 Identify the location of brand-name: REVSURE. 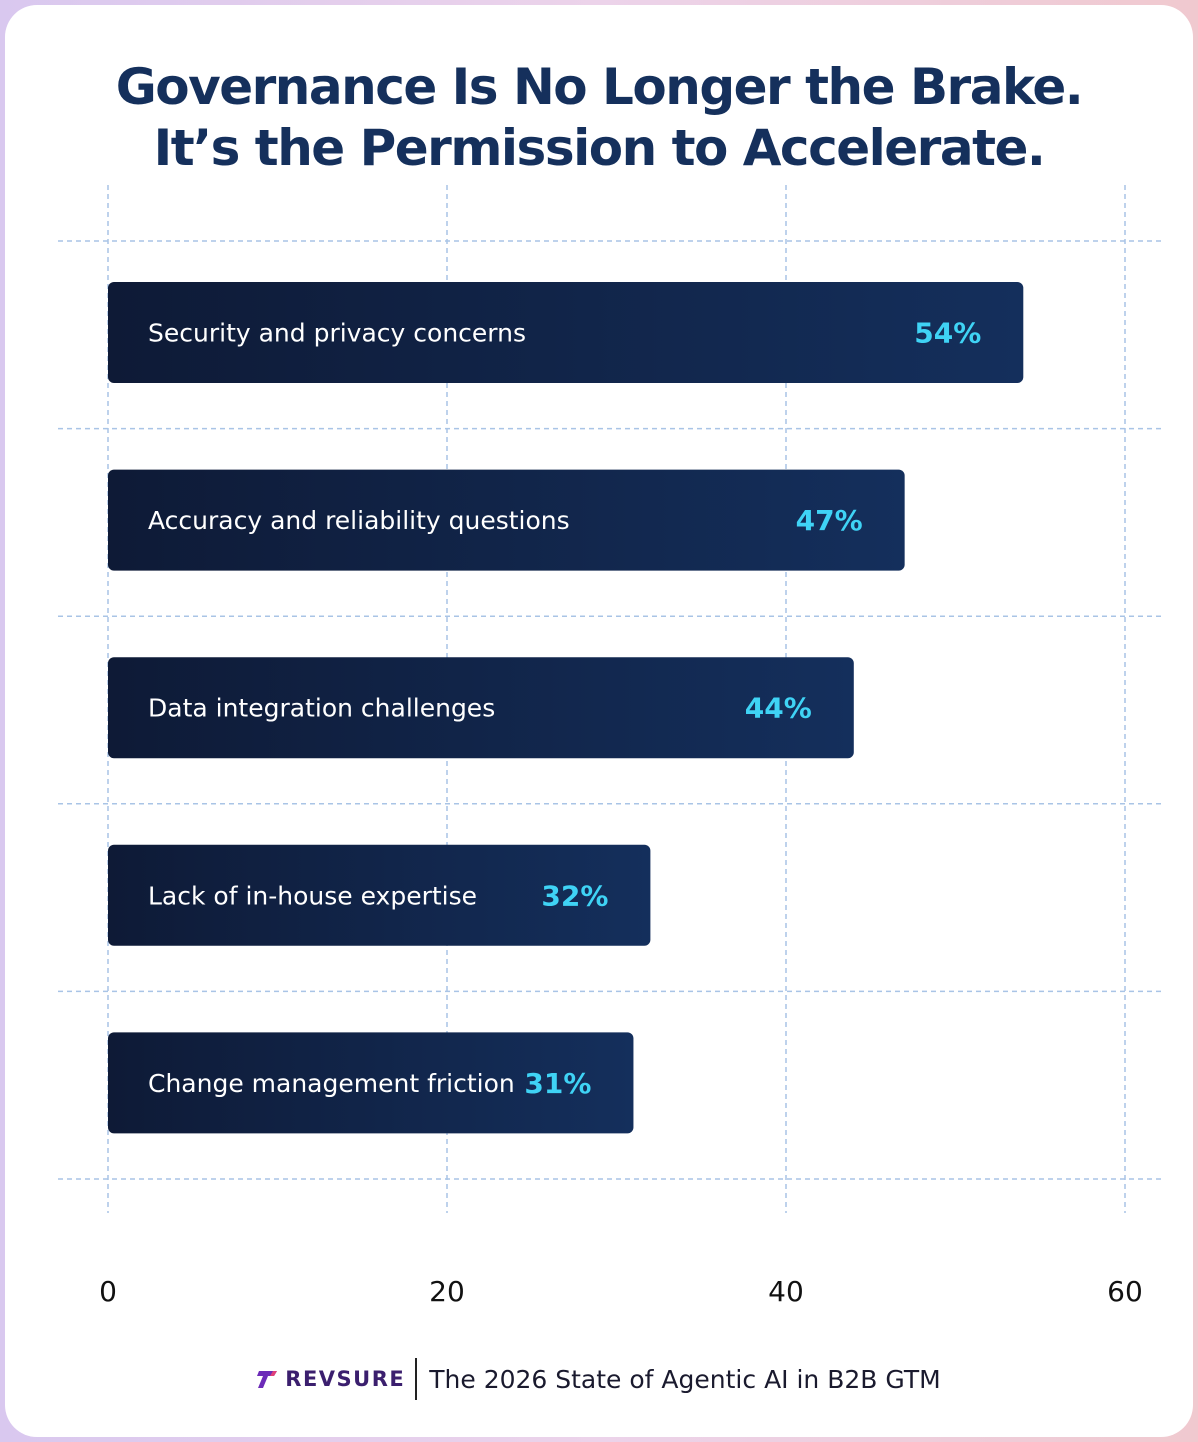
(345, 1379).